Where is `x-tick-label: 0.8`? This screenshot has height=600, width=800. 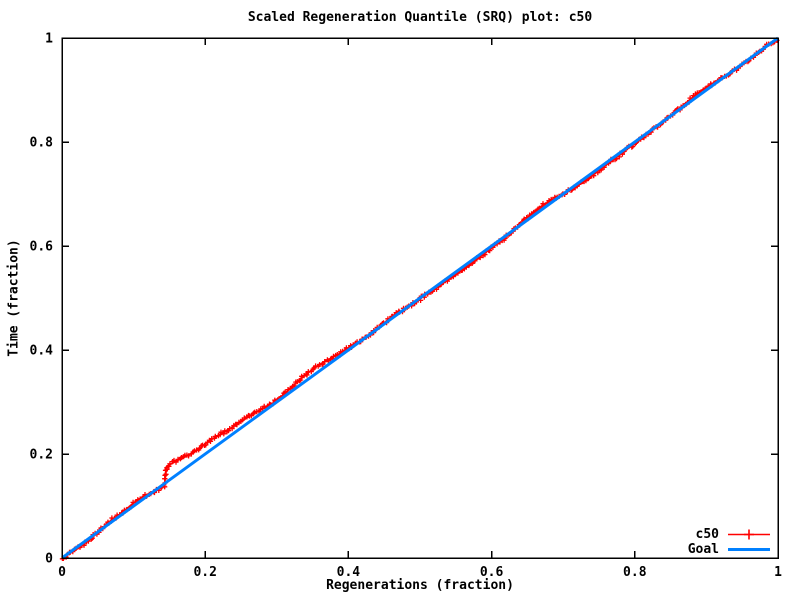
x-tick-label: 0.8 is located at coordinates (635, 572).